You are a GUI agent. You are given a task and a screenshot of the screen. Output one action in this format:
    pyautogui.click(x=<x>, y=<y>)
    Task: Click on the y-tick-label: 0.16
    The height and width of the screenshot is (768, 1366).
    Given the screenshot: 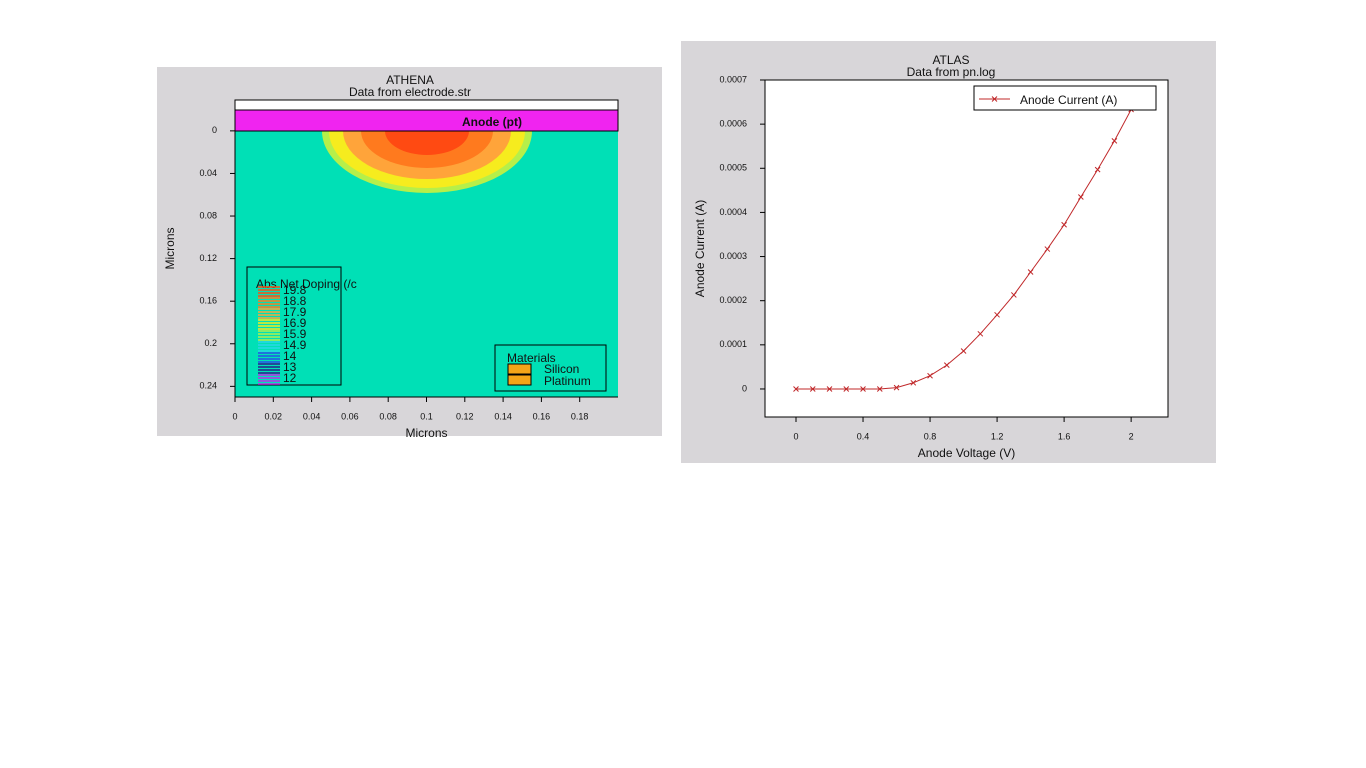 What is the action you would take?
    pyautogui.click(x=208, y=301)
    